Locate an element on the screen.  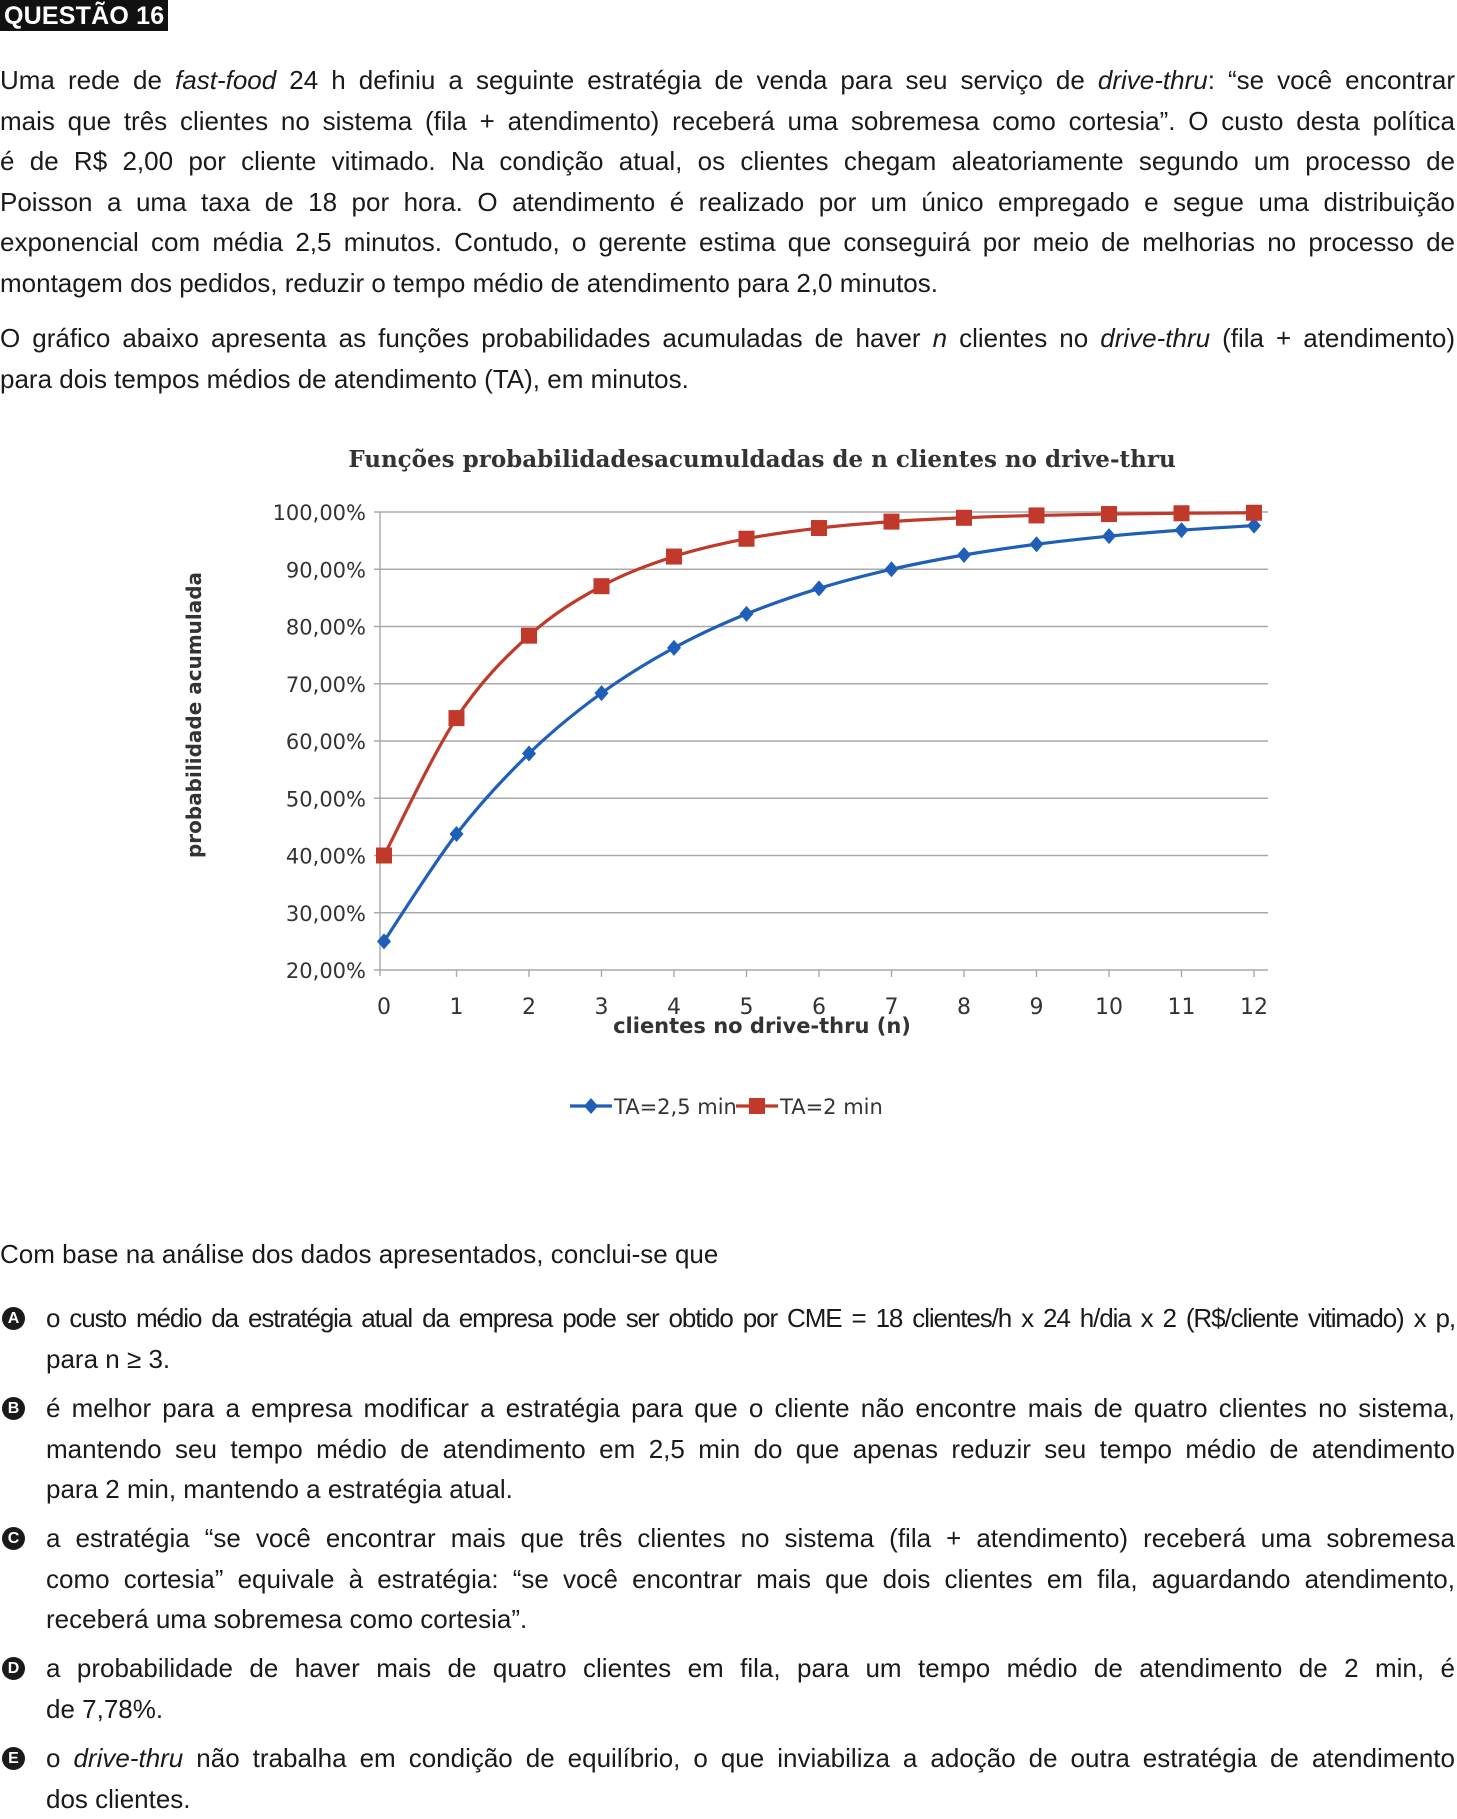
intro-text: : “se você encontrar is located at coordinates (1331, 80).